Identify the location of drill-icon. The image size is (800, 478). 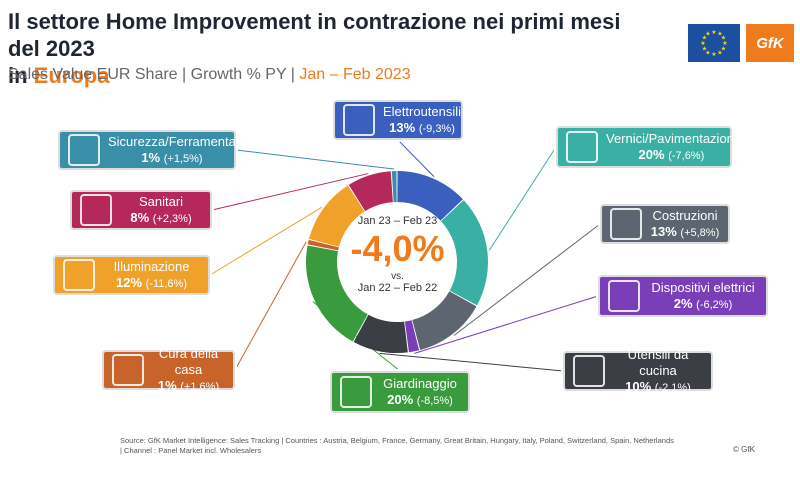
(359, 120).